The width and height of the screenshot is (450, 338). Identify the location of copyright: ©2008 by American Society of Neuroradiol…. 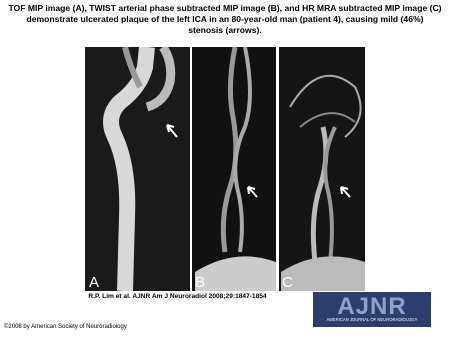
(65, 327).